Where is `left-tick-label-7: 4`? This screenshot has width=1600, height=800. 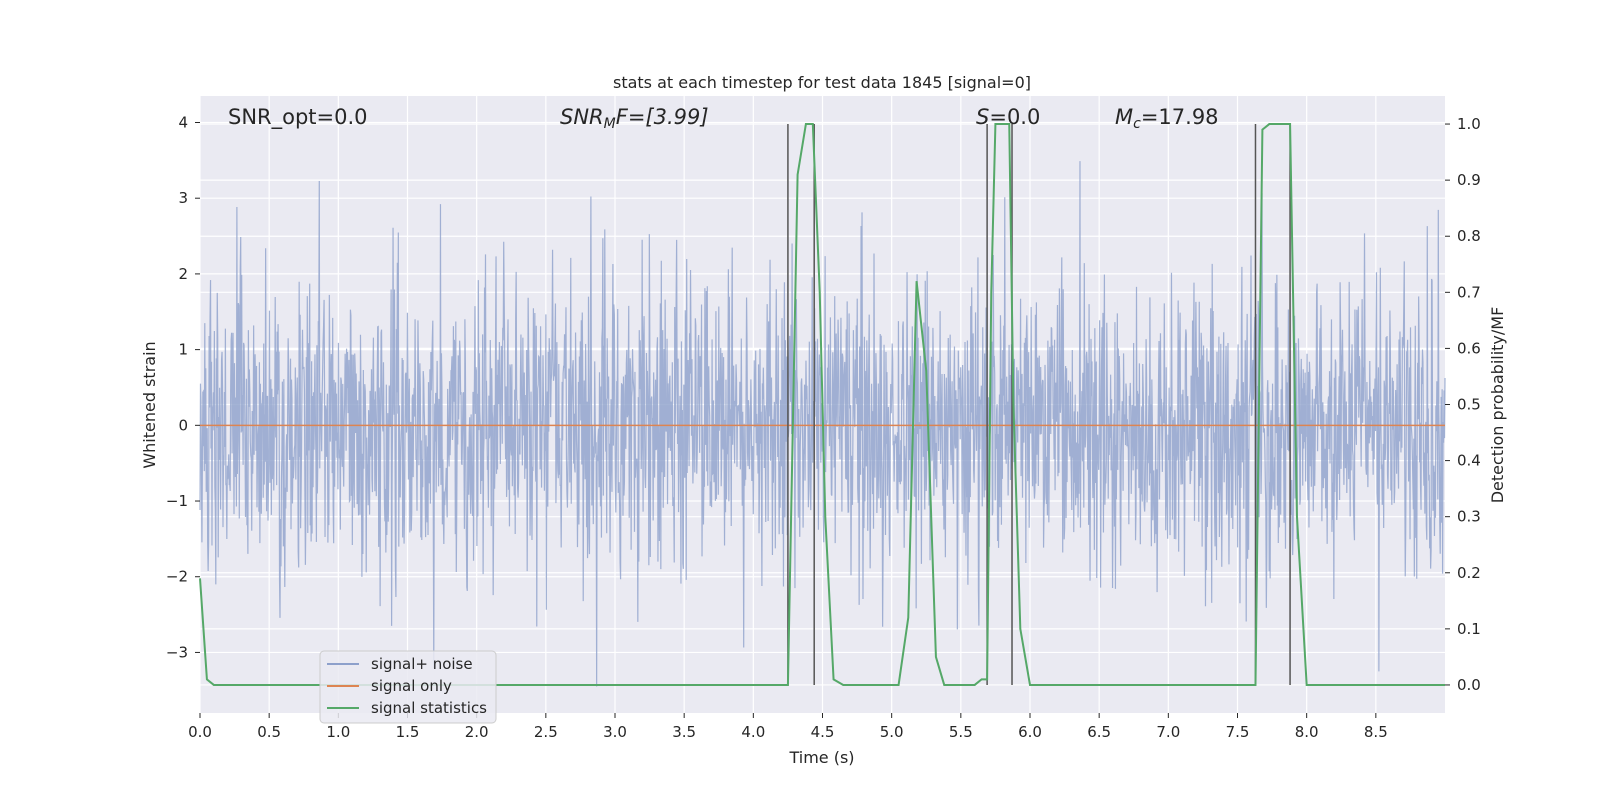
left-tick-label-7: 4 is located at coordinates (183, 122).